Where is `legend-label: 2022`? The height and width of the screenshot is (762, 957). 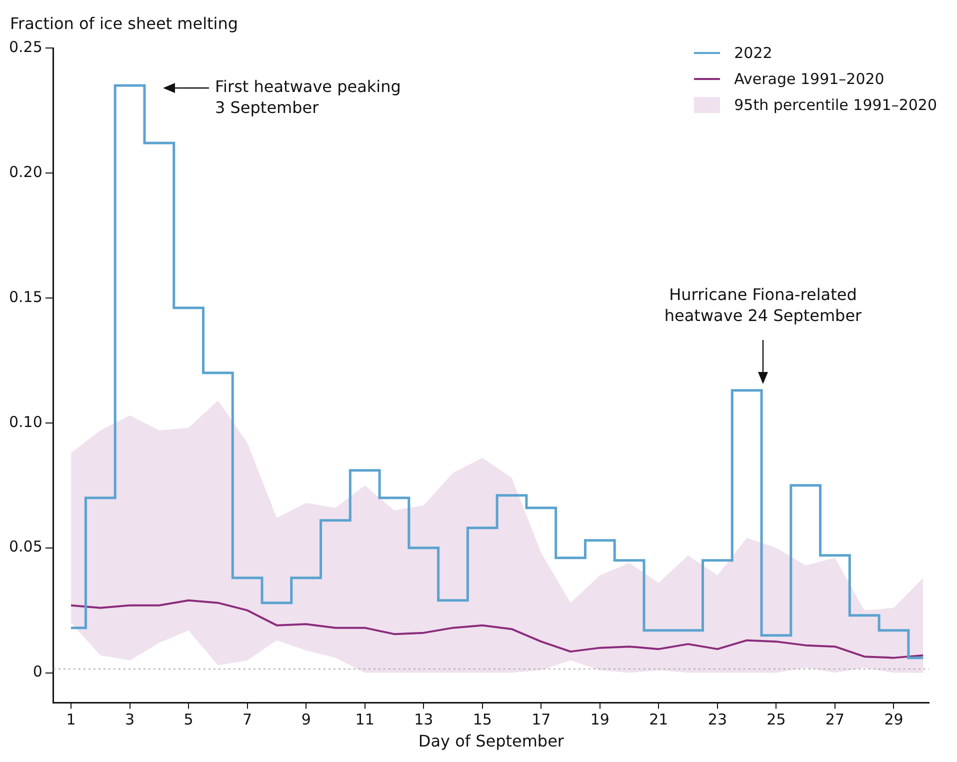
legend-label: 2022 is located at coordinates (753, 53).